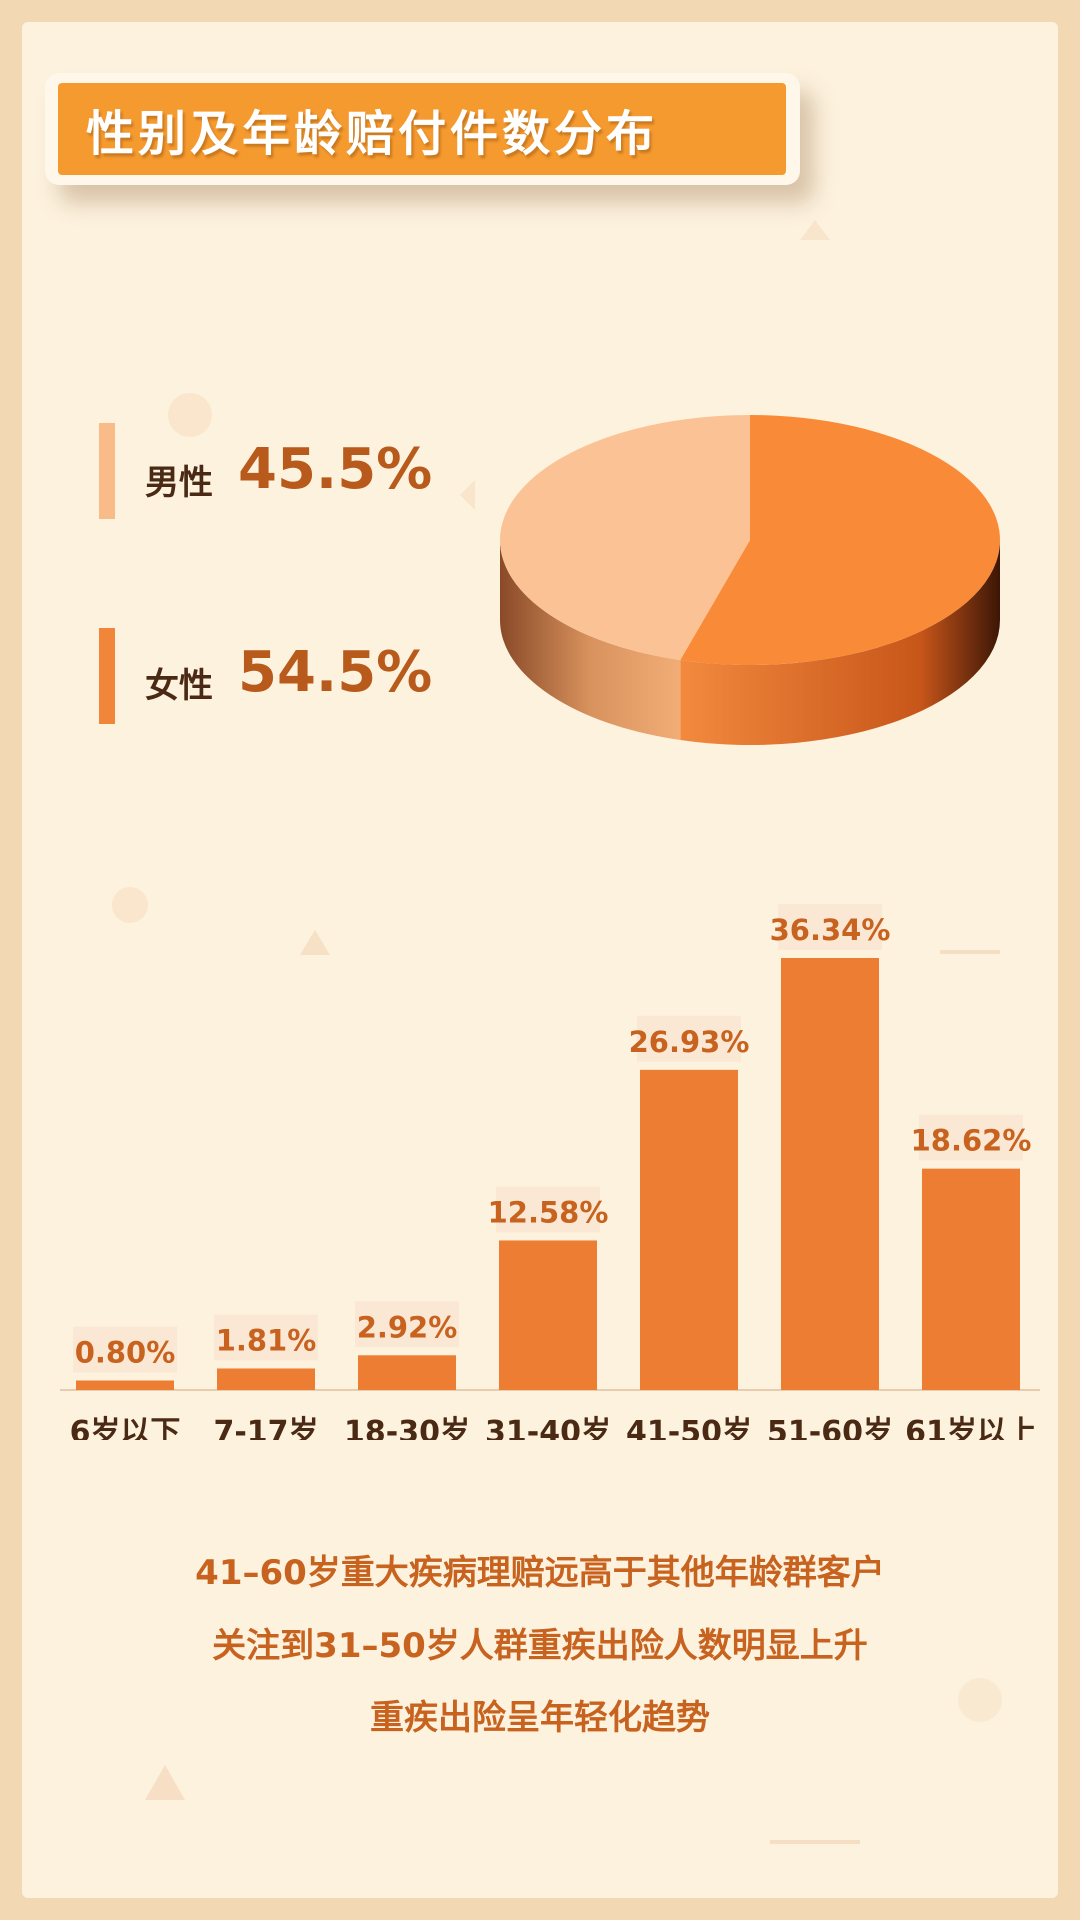 This screenshot has width=1080, height=1920. I want to click on summary-line-2: 关注到31–50岁人群重疾出险人数明显上升, so click(540, 1646).